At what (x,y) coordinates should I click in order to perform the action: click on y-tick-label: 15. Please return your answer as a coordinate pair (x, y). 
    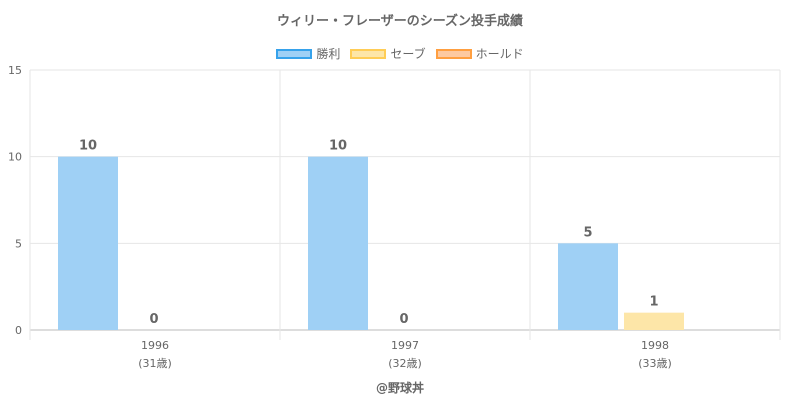
    Looking at the image, I should click on (15, 70).